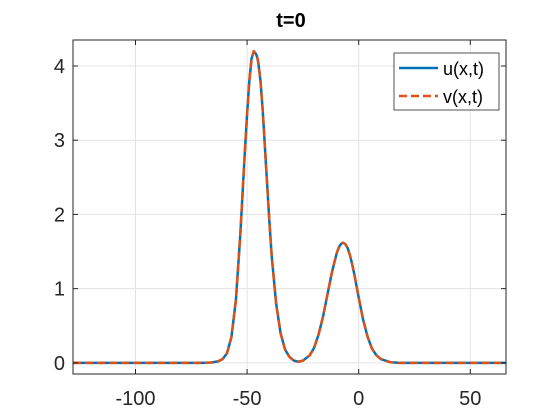  Describe the element at coordinates (463, 69) in the screenshot. I see `legend-label-u: u(x,t)` at that location.